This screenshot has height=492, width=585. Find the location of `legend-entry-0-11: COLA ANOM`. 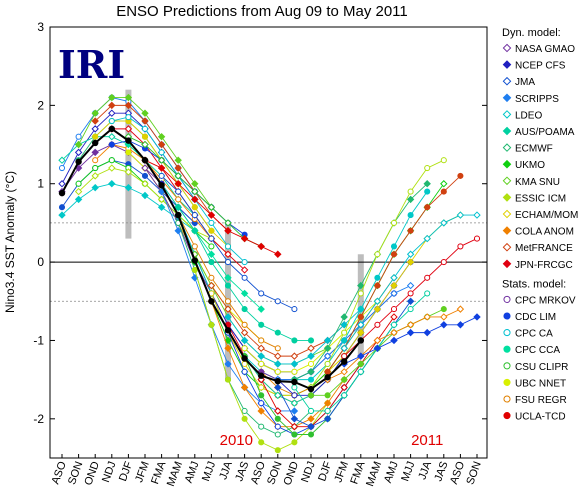

legend-entry-0-11: COLA ANOM is located at coordinates (538, 232).